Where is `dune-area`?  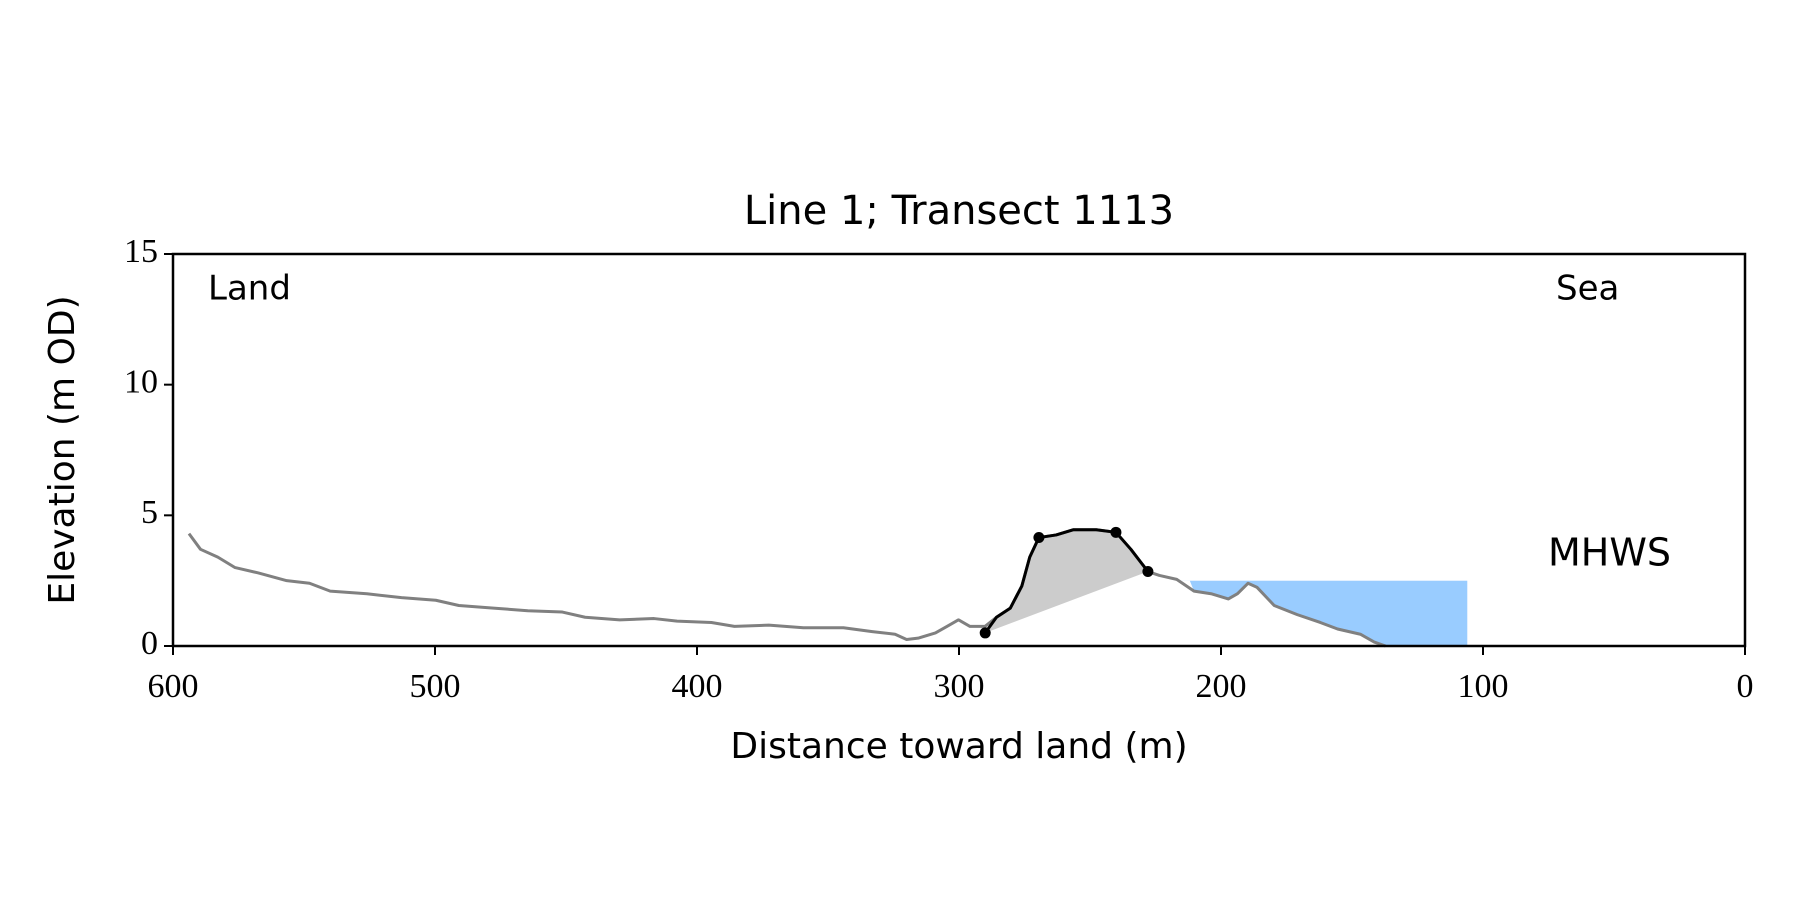 dune-area is located at coordinates (1066, 581).